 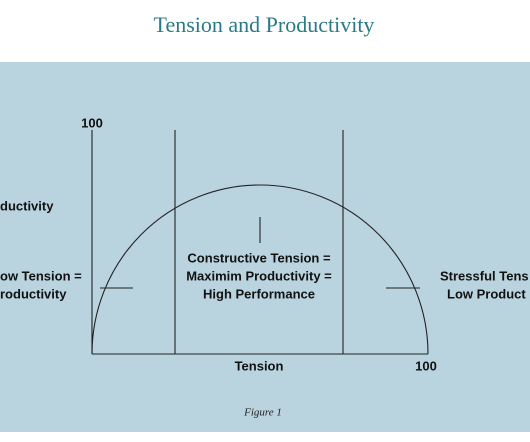 I want to click on zone-label: High Performance, so click(x=259, y=293).